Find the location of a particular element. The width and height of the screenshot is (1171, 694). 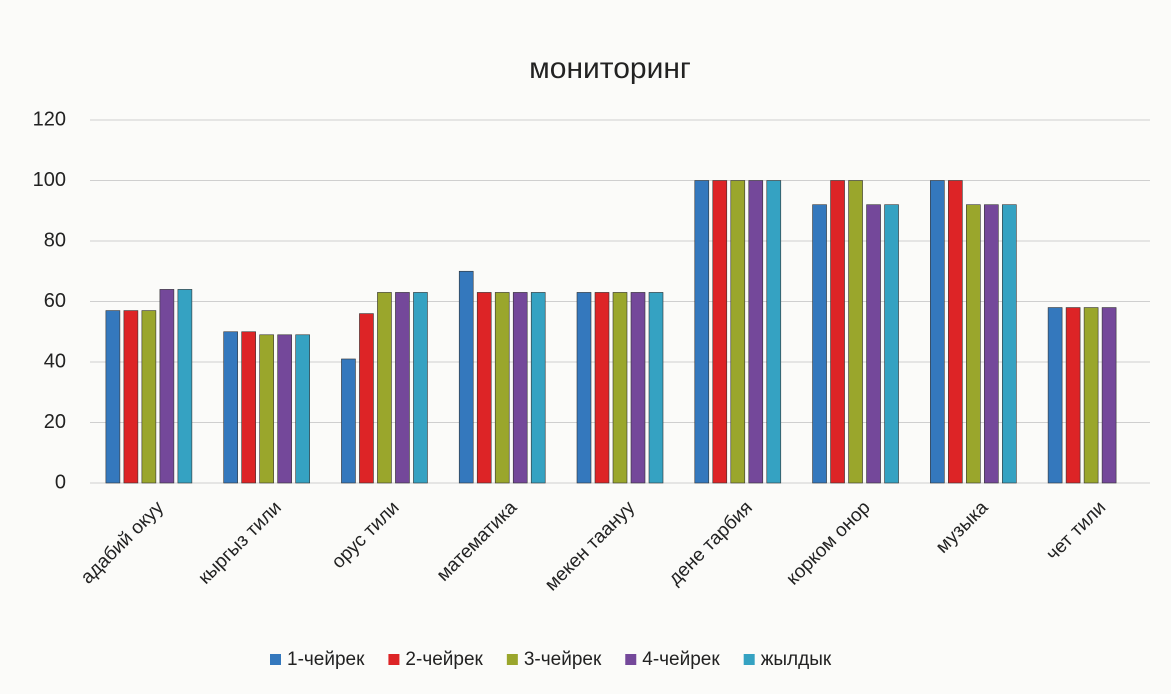

y-tick-label: 120 is located at coordinates (49, 119).